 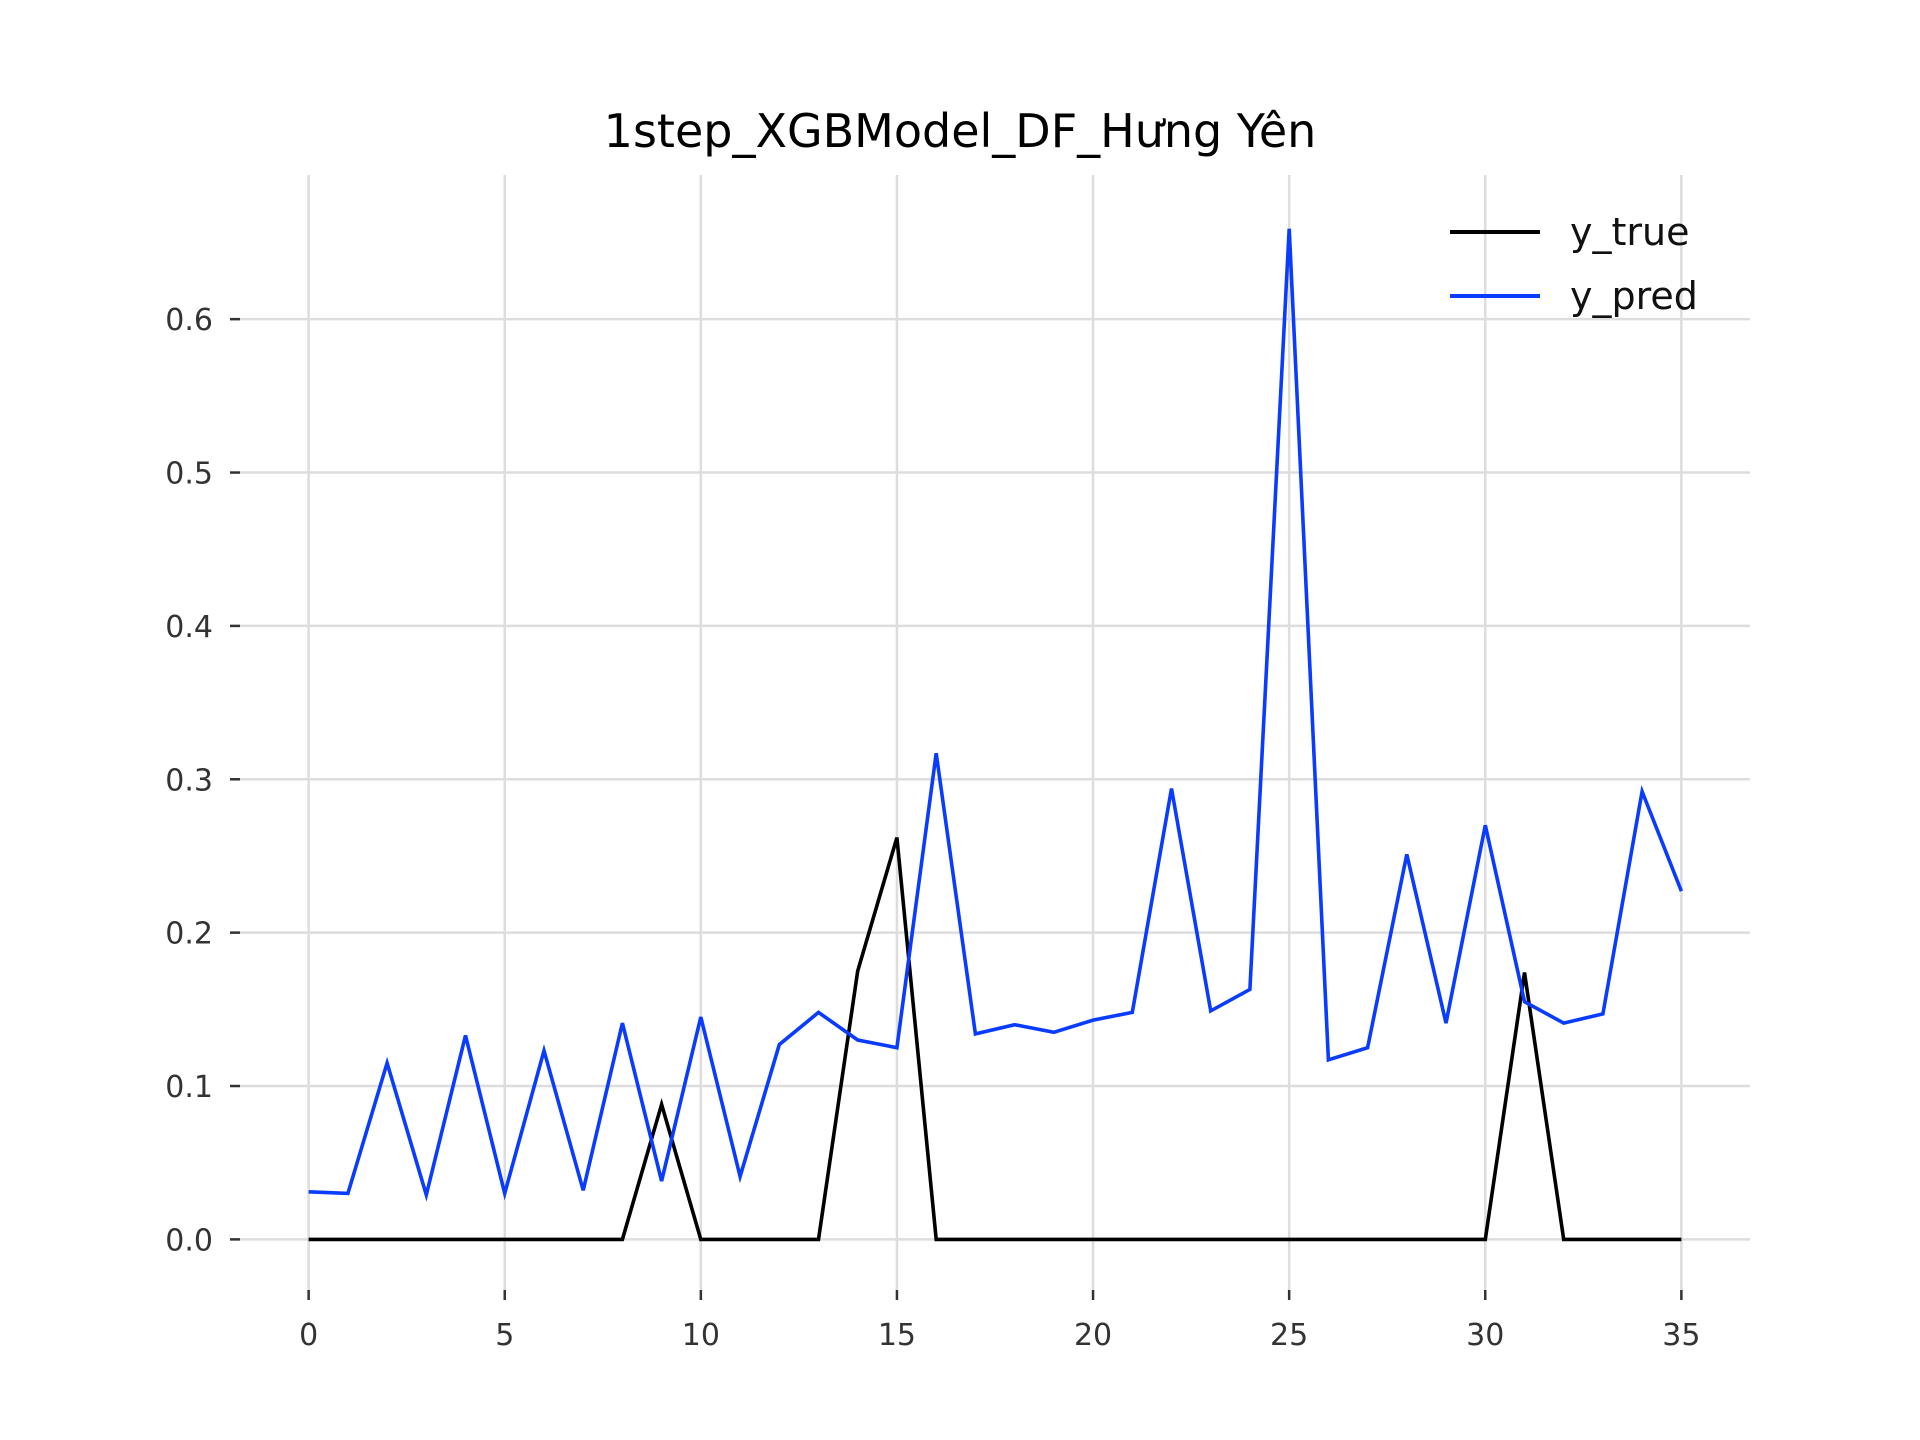 What do you see at coordinates (1634, 296) in the screenshot?
I see `legend-label-y-pred: y_pred` at bounding box center [1634, 296].